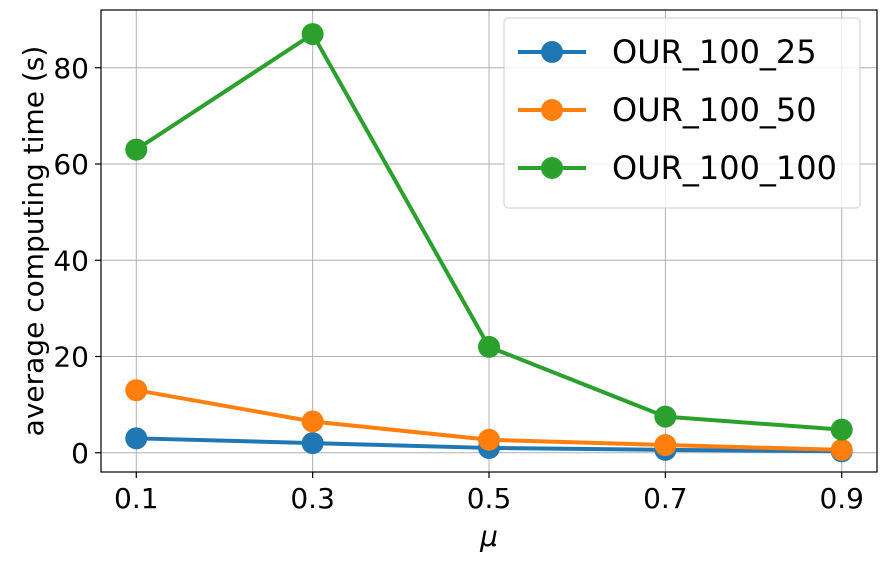  Describe the element at coordinates (665, 498) in the screenshot. I see `x-tick-label: 0.7` at that location.